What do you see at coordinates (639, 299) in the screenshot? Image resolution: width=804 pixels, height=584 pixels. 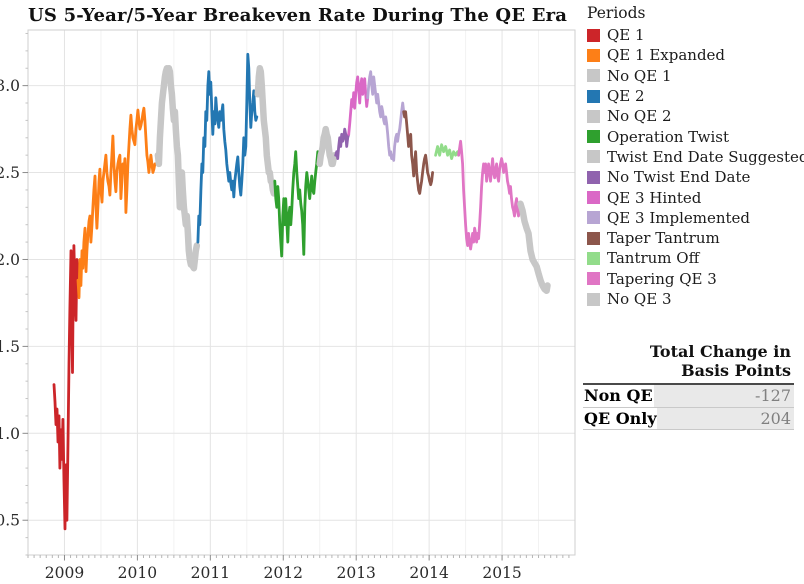 I see `legend-item-label: No QE 3` at bounding box center [639, 299].